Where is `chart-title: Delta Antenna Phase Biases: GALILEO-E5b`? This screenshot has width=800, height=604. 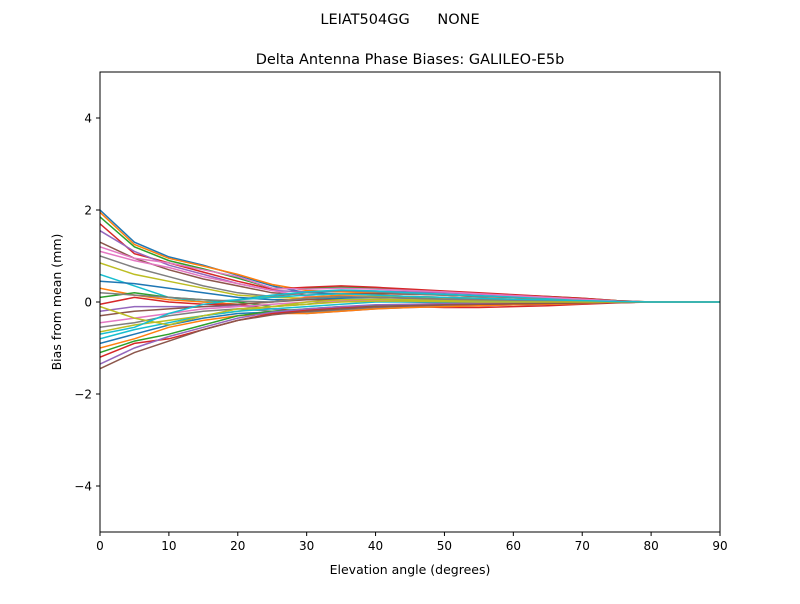
chart-title: Delta Antenna Phase Biases: GALILEO-E5b is located at coordinates (410, 60).